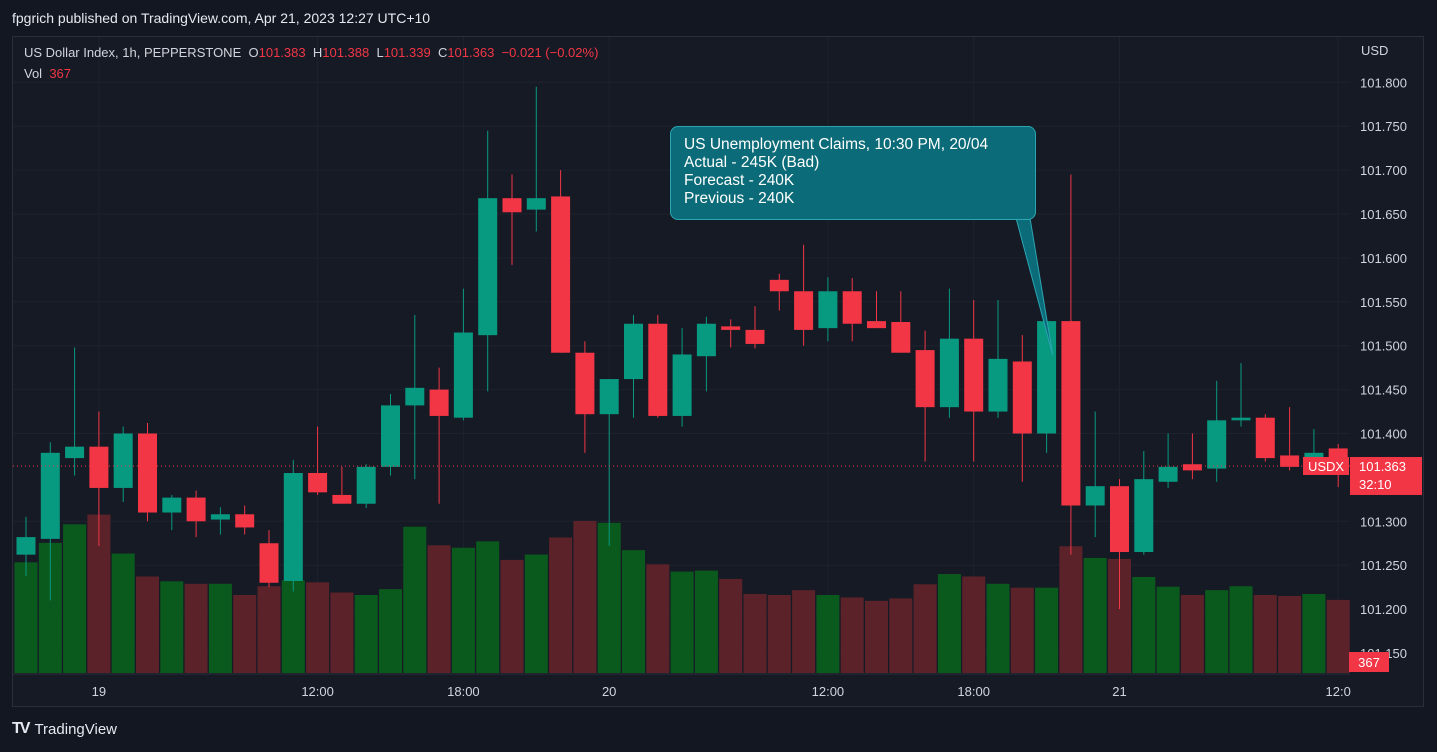  I want to click on y-tick-label: 101.300, so click(1383, 521).